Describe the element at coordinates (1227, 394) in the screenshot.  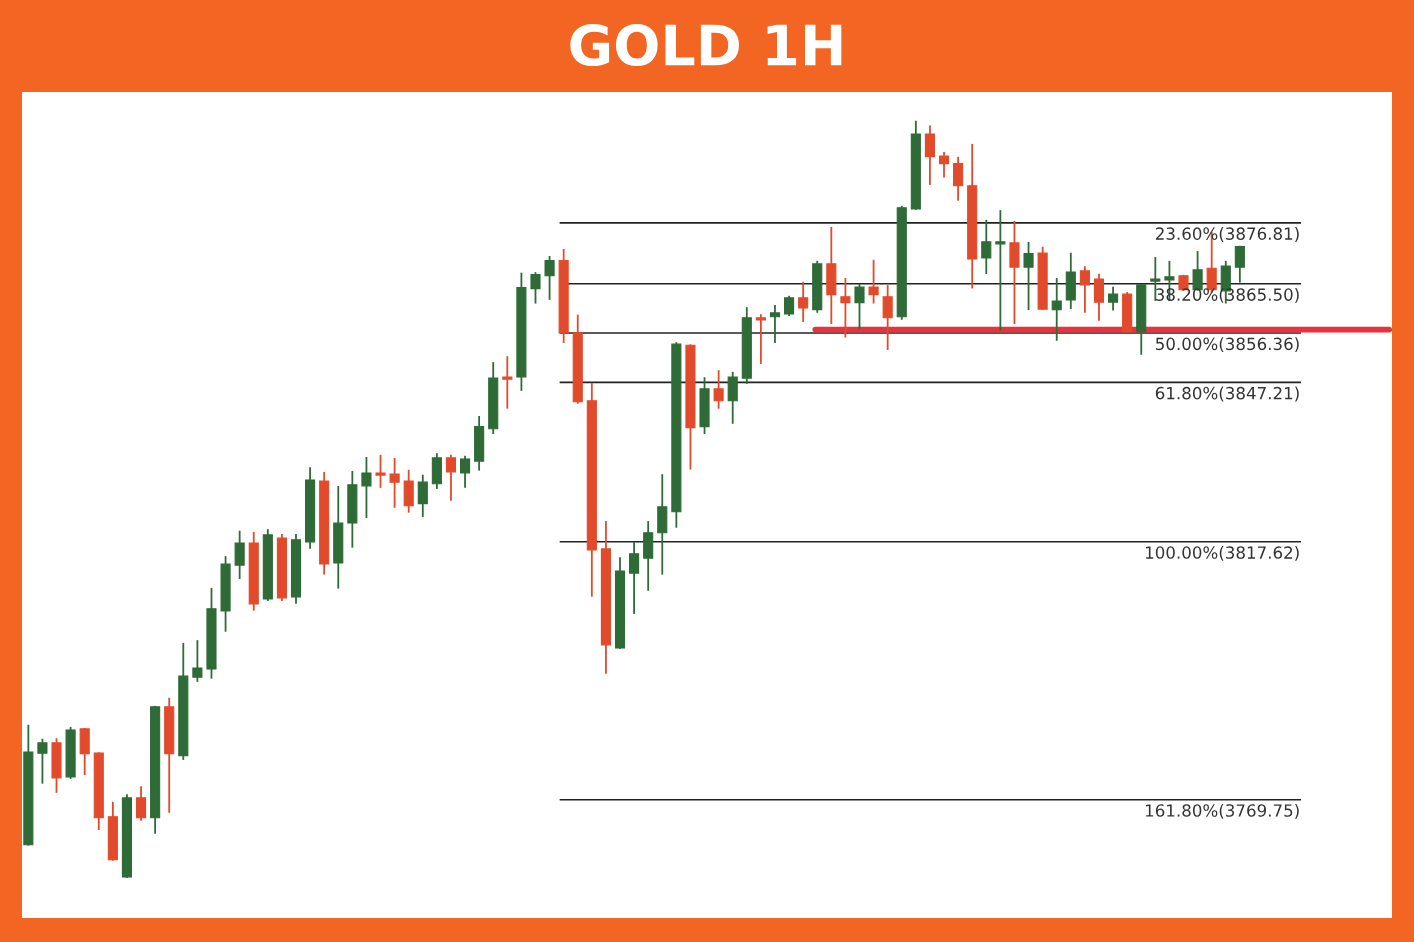
I see `ref-line-label: 61.80%(3847.21)` at that location.